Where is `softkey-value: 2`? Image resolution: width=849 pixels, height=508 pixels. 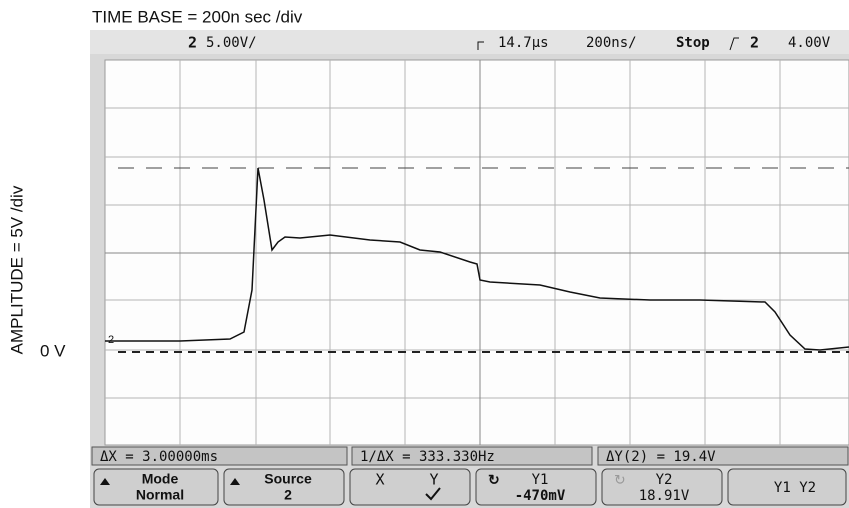
softkey-value: 2 is located at coordinates (288, 495).